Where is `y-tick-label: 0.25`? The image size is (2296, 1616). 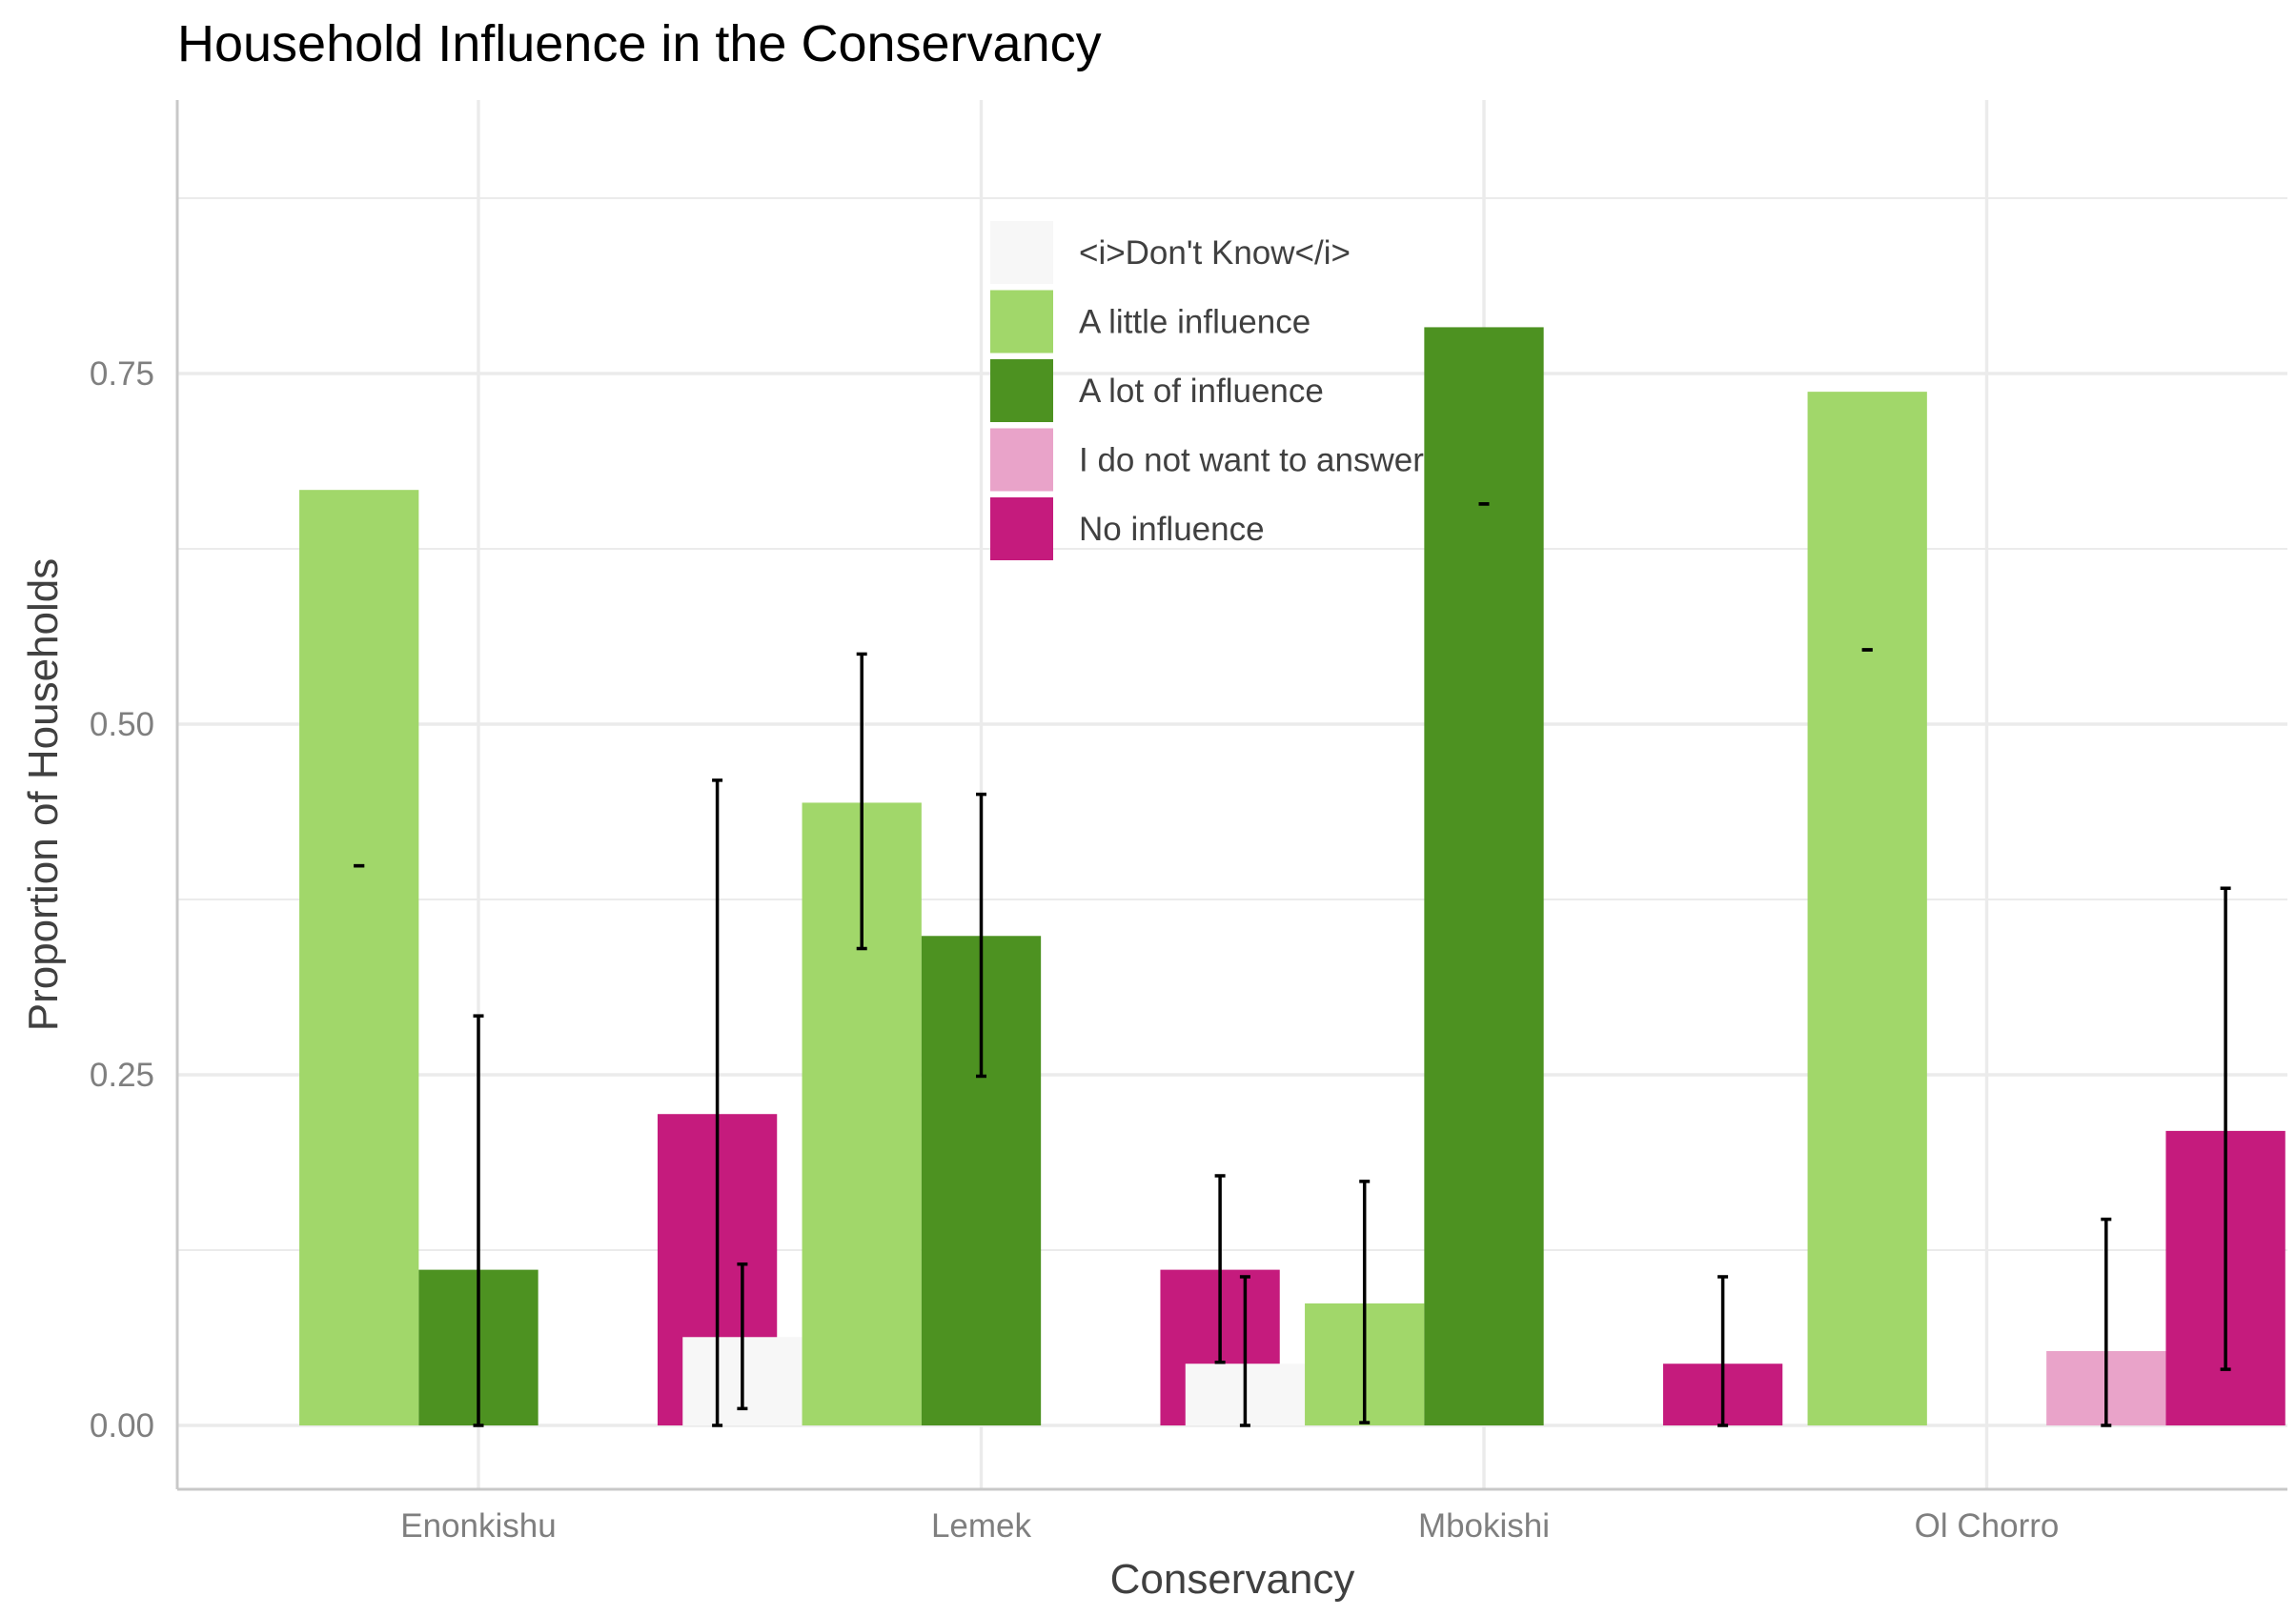 y-tick-label: 0.25 is located at coordinates (122, 1075).